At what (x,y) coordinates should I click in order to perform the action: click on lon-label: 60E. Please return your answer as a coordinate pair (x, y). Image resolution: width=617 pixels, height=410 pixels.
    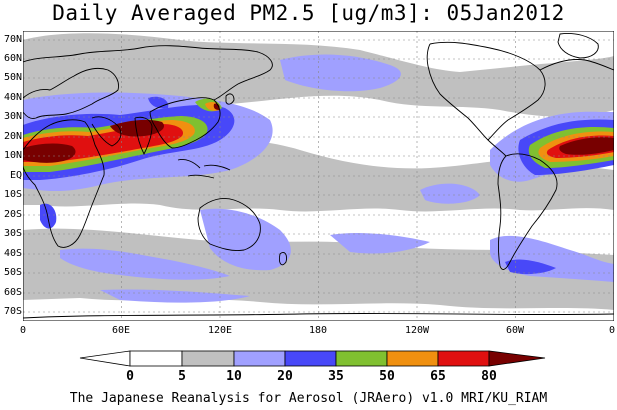
    Looking at the image, I should click on (121, 330).